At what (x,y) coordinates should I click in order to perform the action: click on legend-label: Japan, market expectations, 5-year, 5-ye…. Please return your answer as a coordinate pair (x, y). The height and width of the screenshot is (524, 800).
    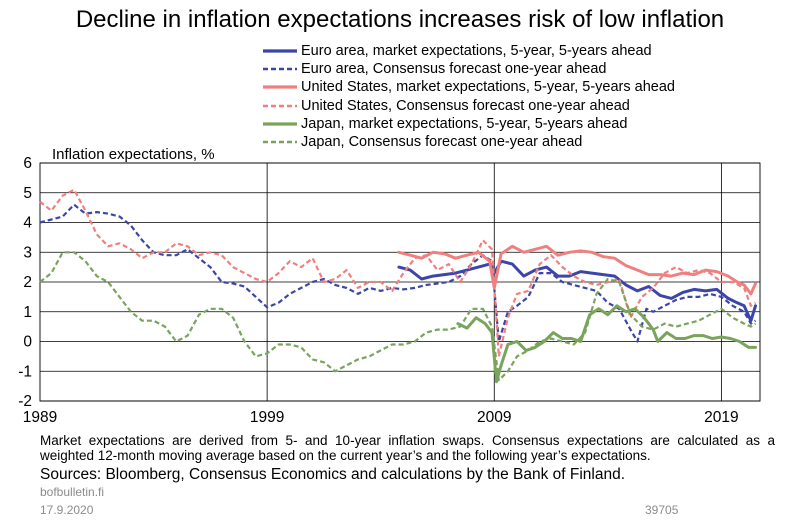
    Looking at the image, I should click on (464, 123).